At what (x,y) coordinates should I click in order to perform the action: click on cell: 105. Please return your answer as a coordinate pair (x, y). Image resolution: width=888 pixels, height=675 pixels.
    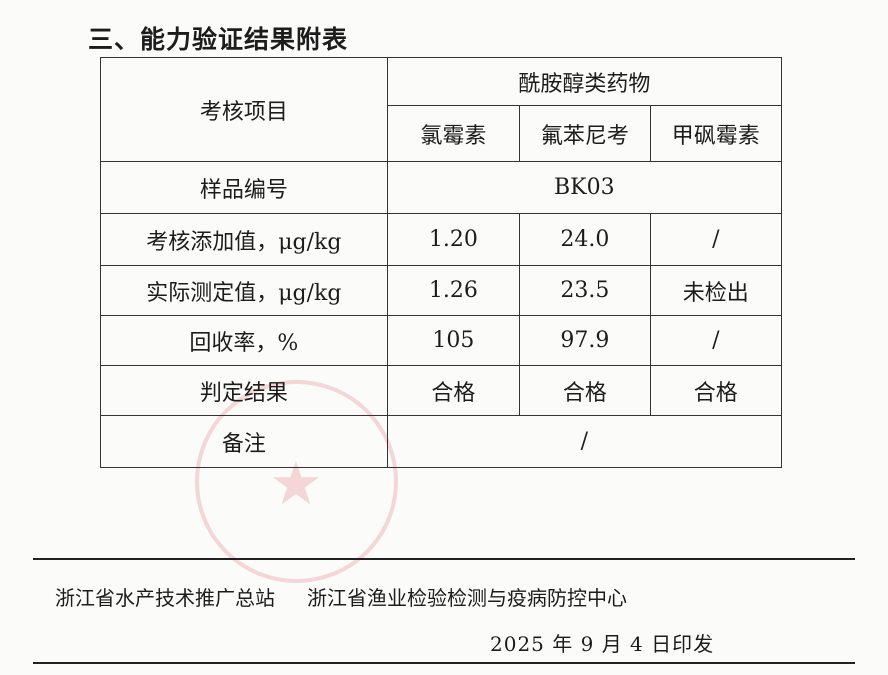
    Looking at the image, I should click on (453, 340).